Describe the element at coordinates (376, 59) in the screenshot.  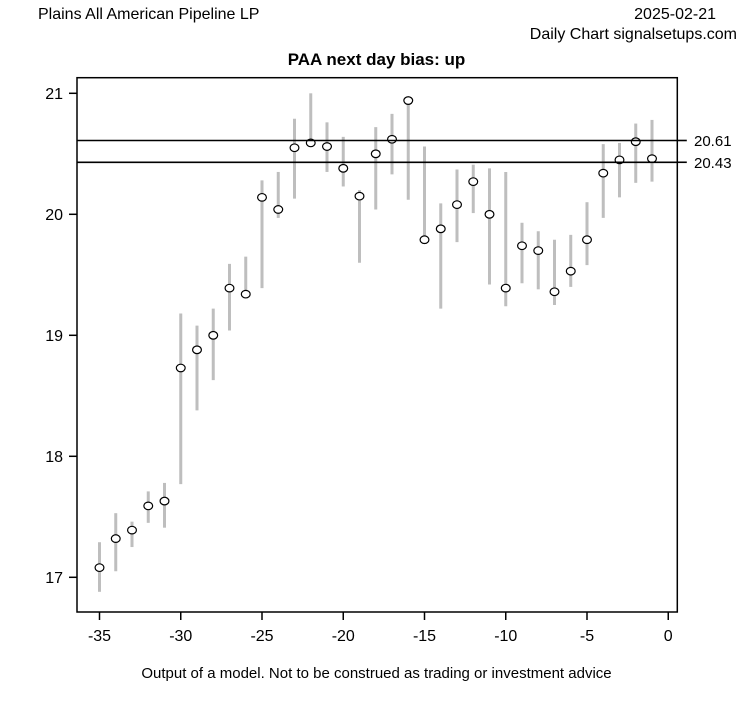
I see `chart-title: PAA next day bias: up` at that location.